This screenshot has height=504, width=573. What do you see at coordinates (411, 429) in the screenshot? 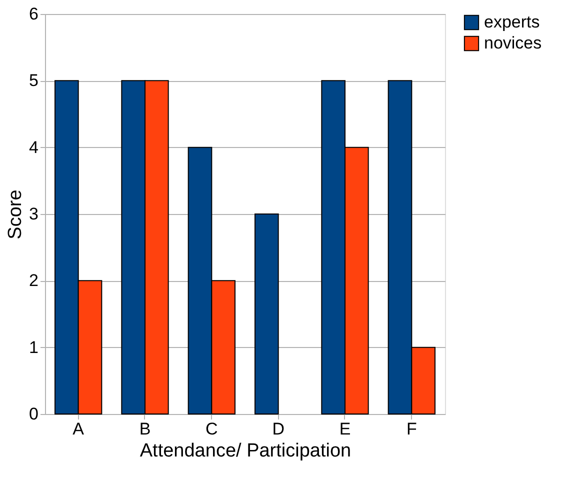
I see `x-tick-label: F` at bounding box center [411, 429].